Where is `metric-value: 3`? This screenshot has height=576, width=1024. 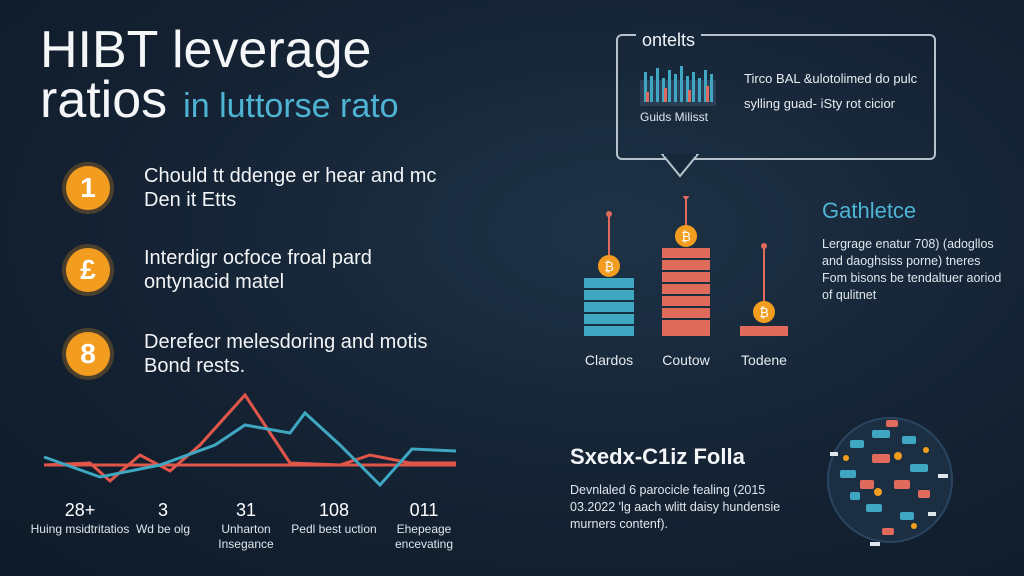
metric-value: 3 is located at coordinates (162, 510).